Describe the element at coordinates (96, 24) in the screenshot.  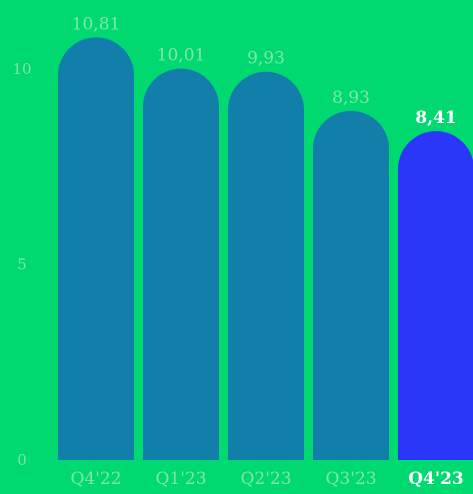
I see `data-label: 10,81` at that location.